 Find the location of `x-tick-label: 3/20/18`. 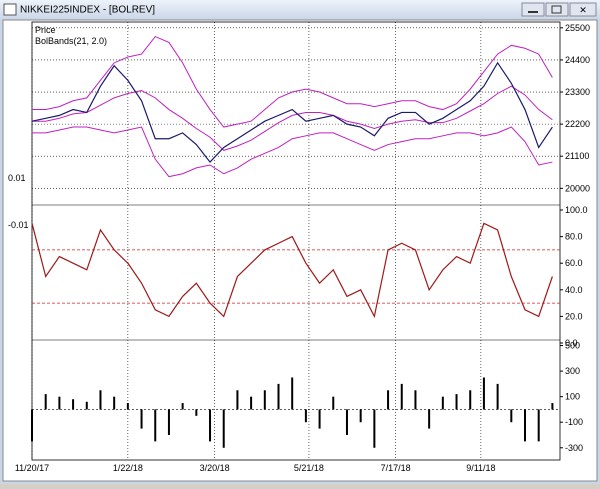

x-tick-label: 3/20/18 is located at coordinates (215, 468).